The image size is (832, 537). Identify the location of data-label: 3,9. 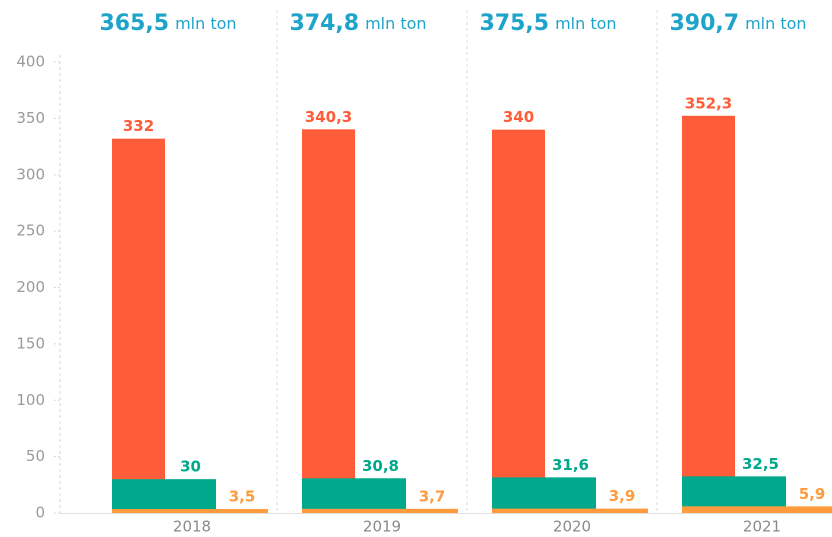
(622, 496).